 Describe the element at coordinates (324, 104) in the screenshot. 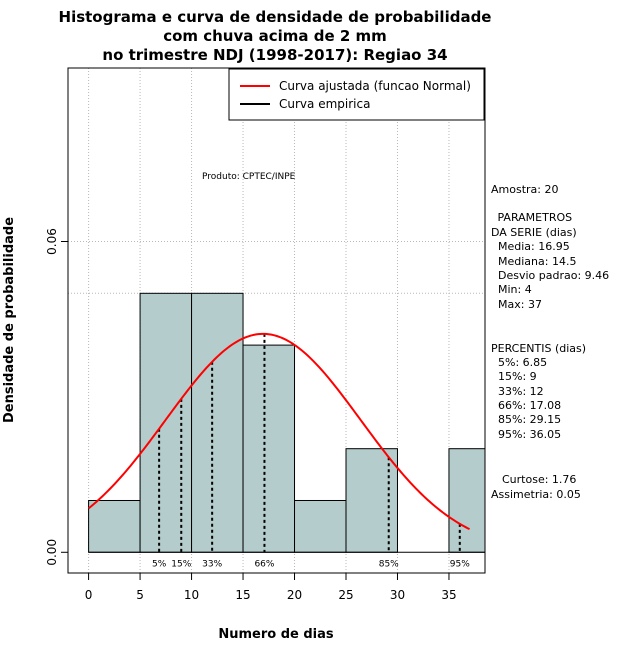

I see `legend-empirical-label: Curva empirica` at that location.